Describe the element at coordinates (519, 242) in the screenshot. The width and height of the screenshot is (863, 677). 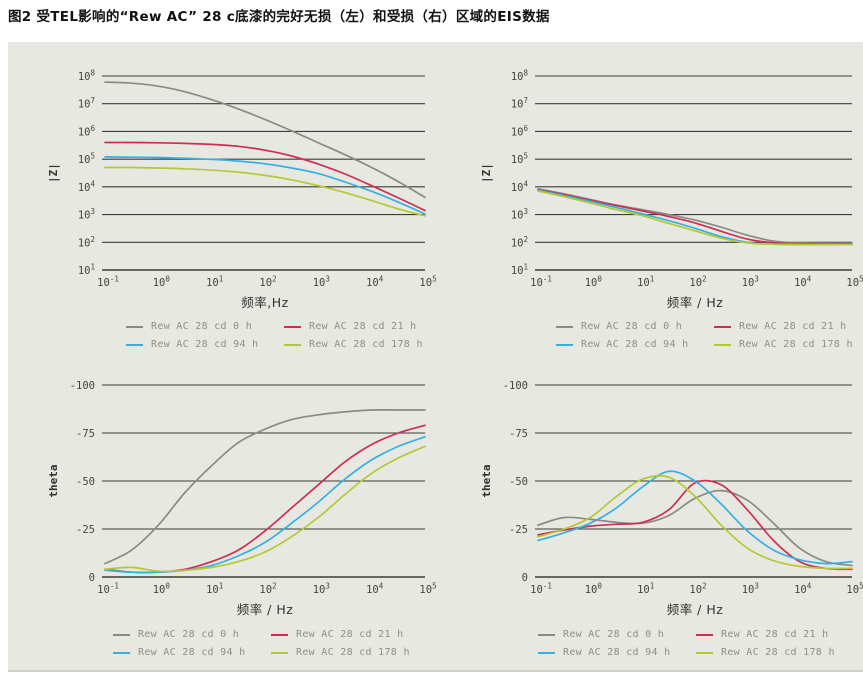
I see `y-tick-label: 10²` at that location.